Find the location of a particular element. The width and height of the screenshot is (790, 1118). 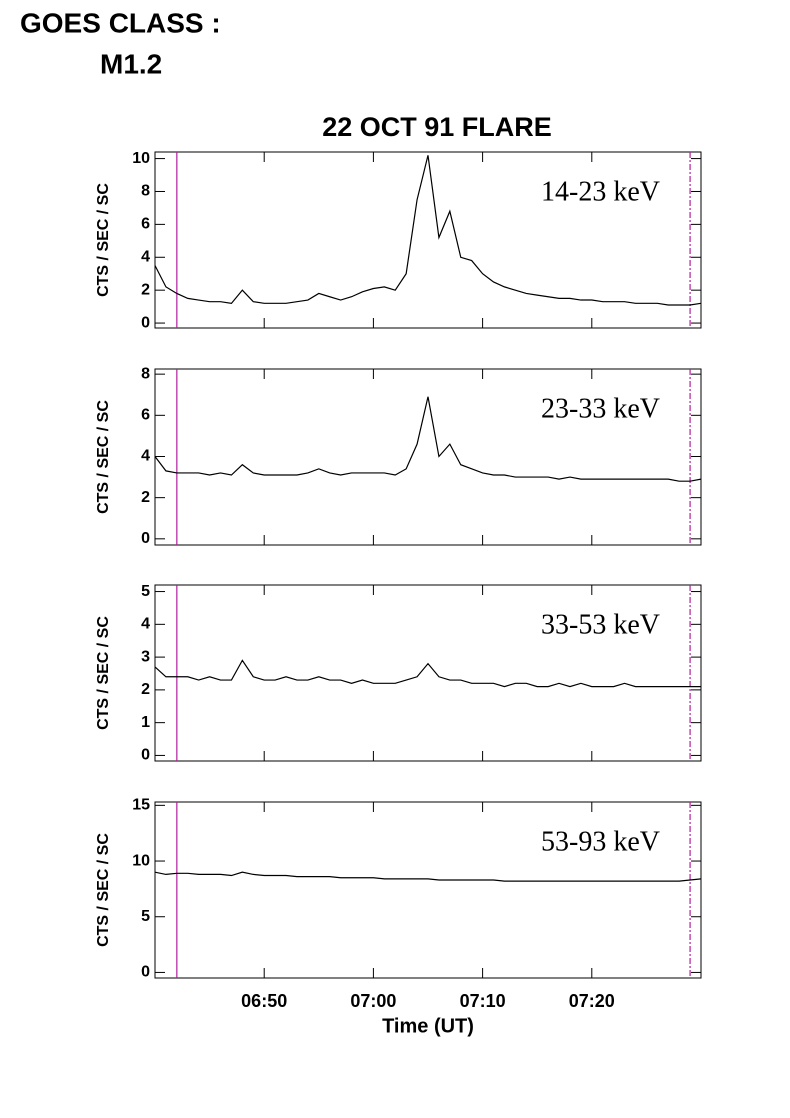

x-tick-label: 07:00 is located at coordinates (373, 1001).